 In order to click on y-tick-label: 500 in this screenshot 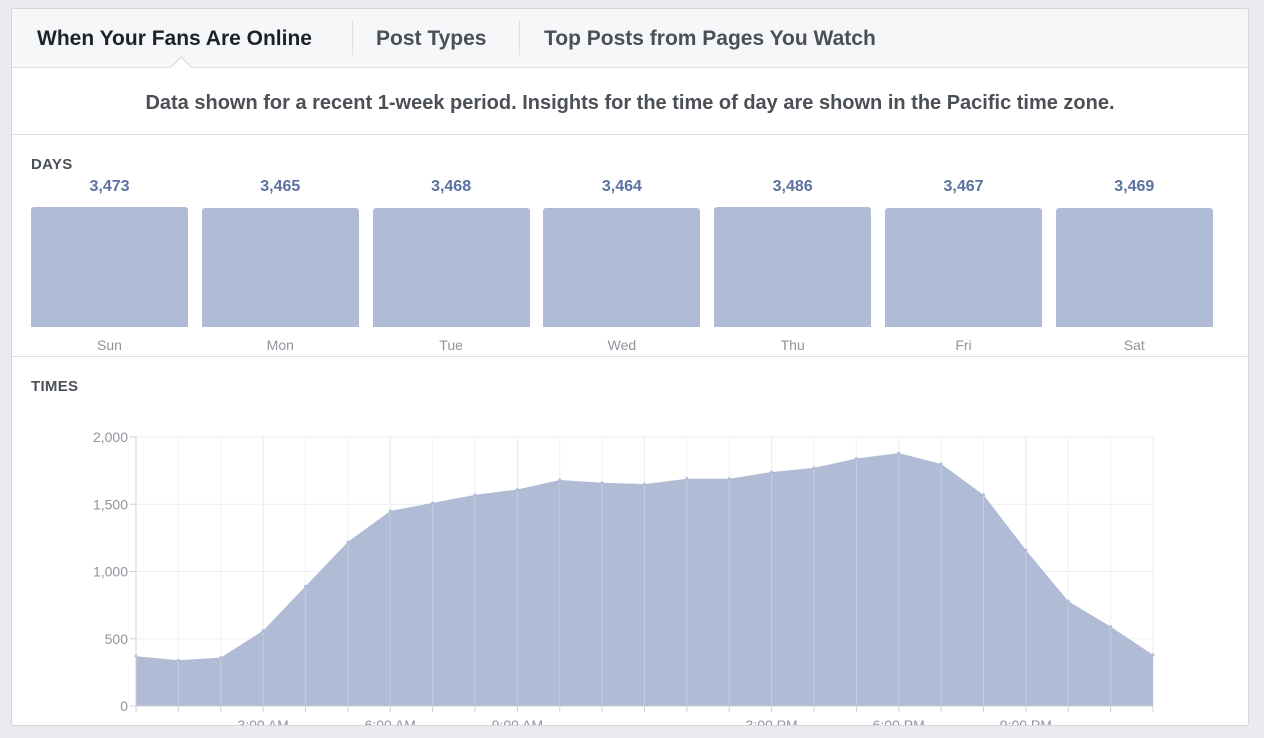, I will do `click(117, 639)`.